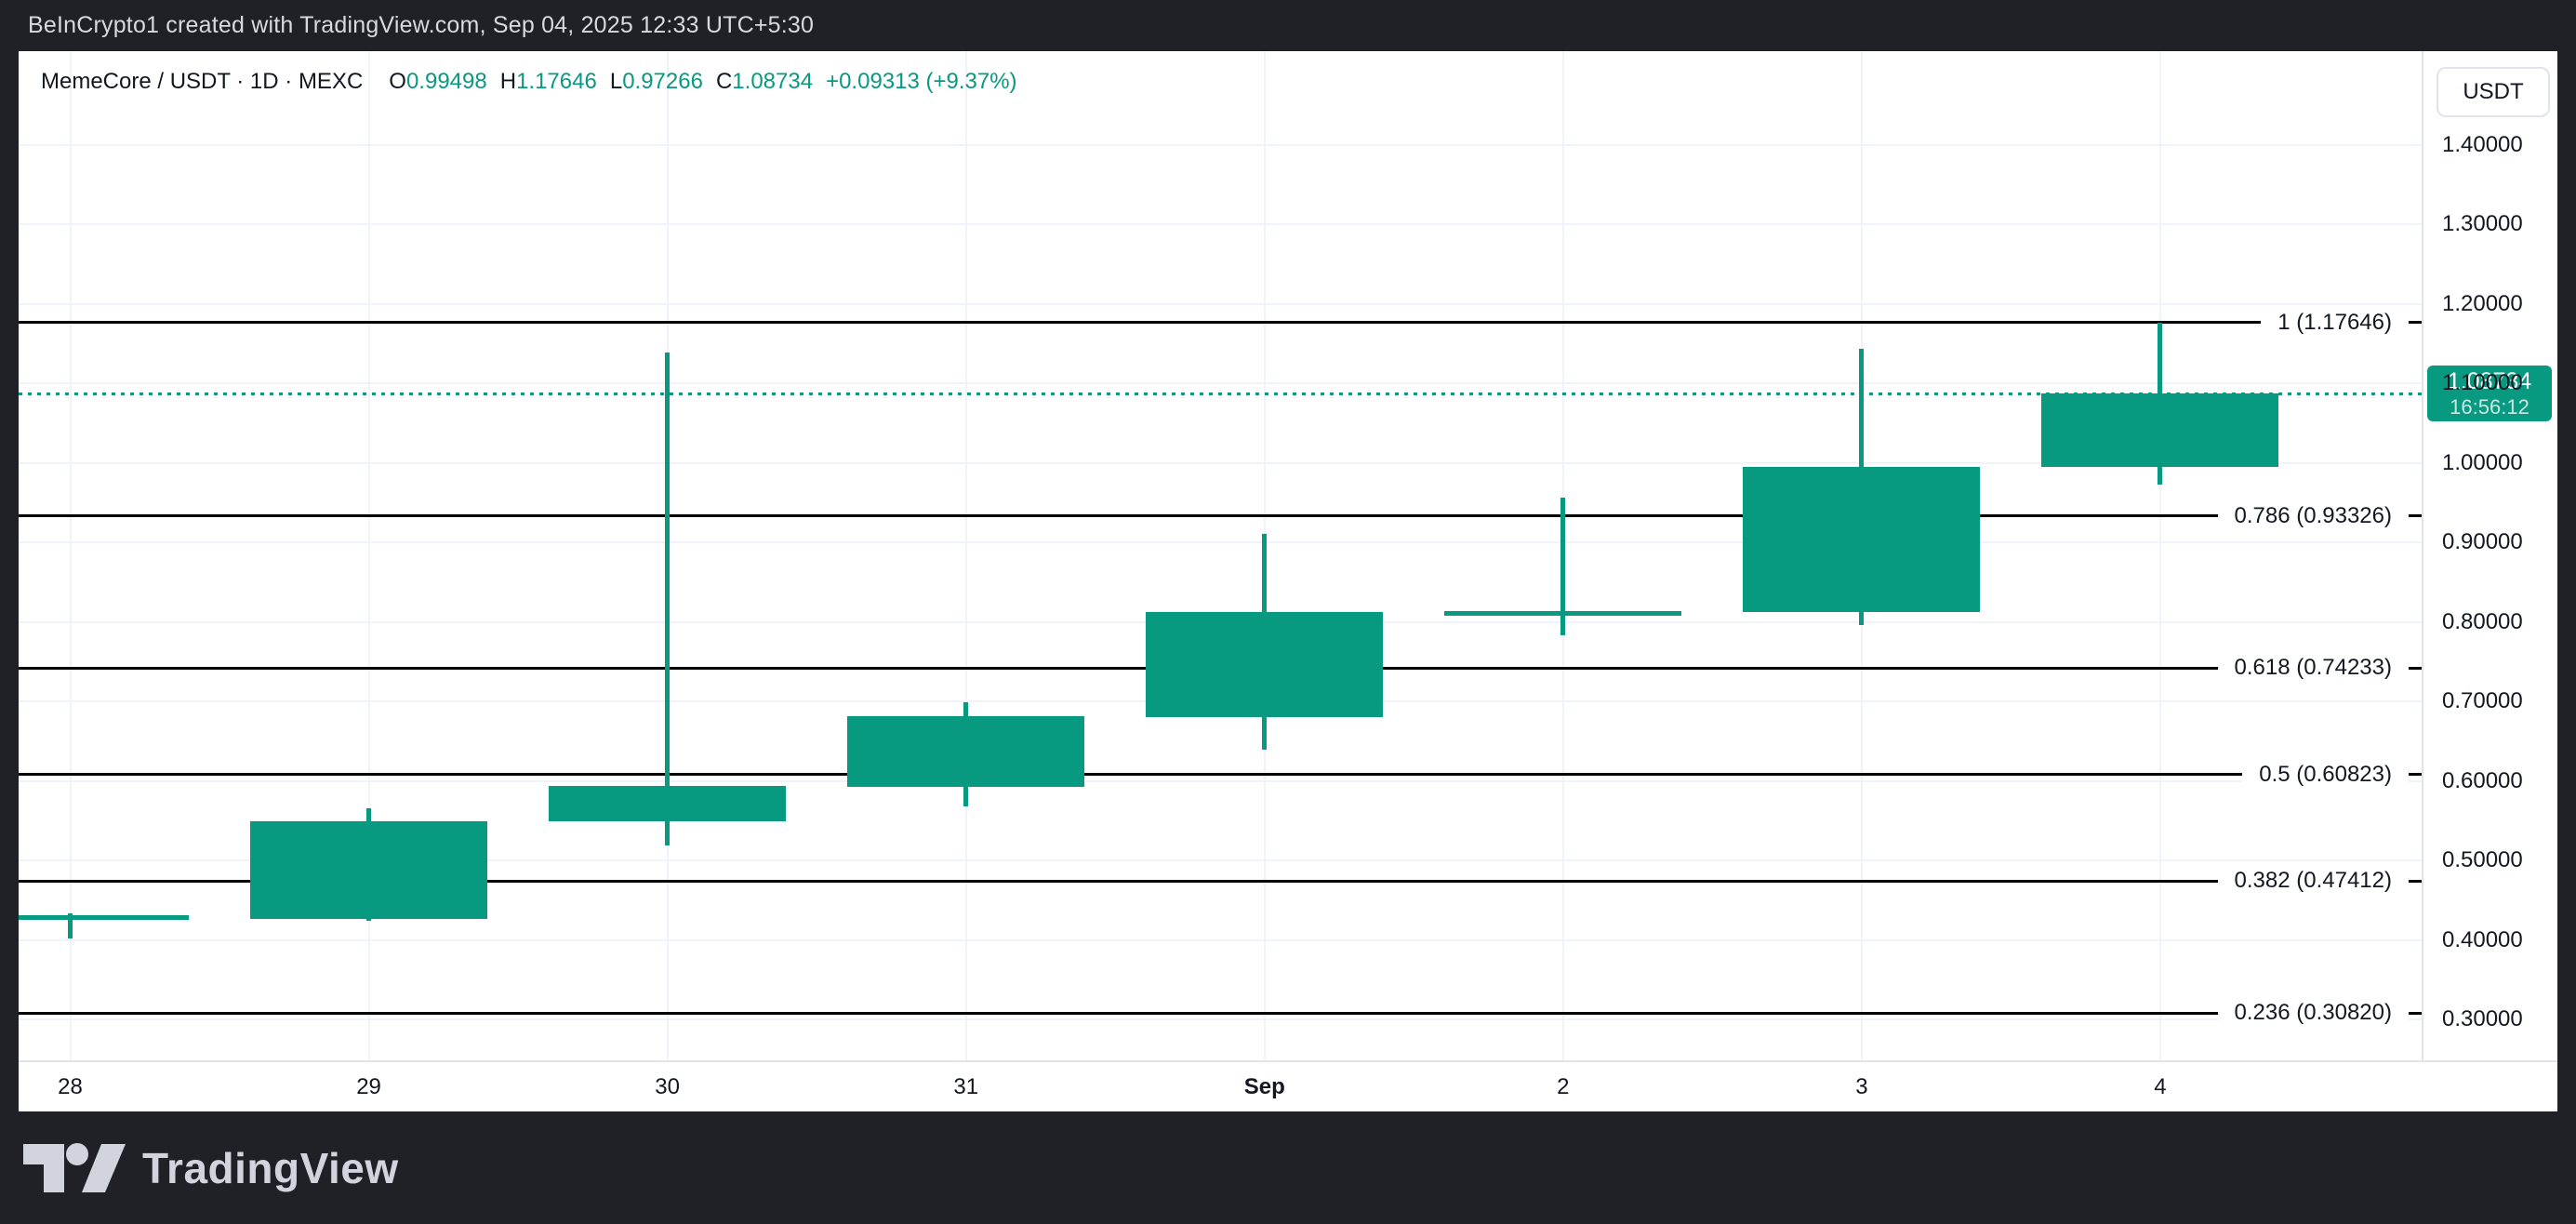 The height and width of the screenshot is (1224, 2576). I want to click on price-tick-label: 1.40000, so click(2482, 144).